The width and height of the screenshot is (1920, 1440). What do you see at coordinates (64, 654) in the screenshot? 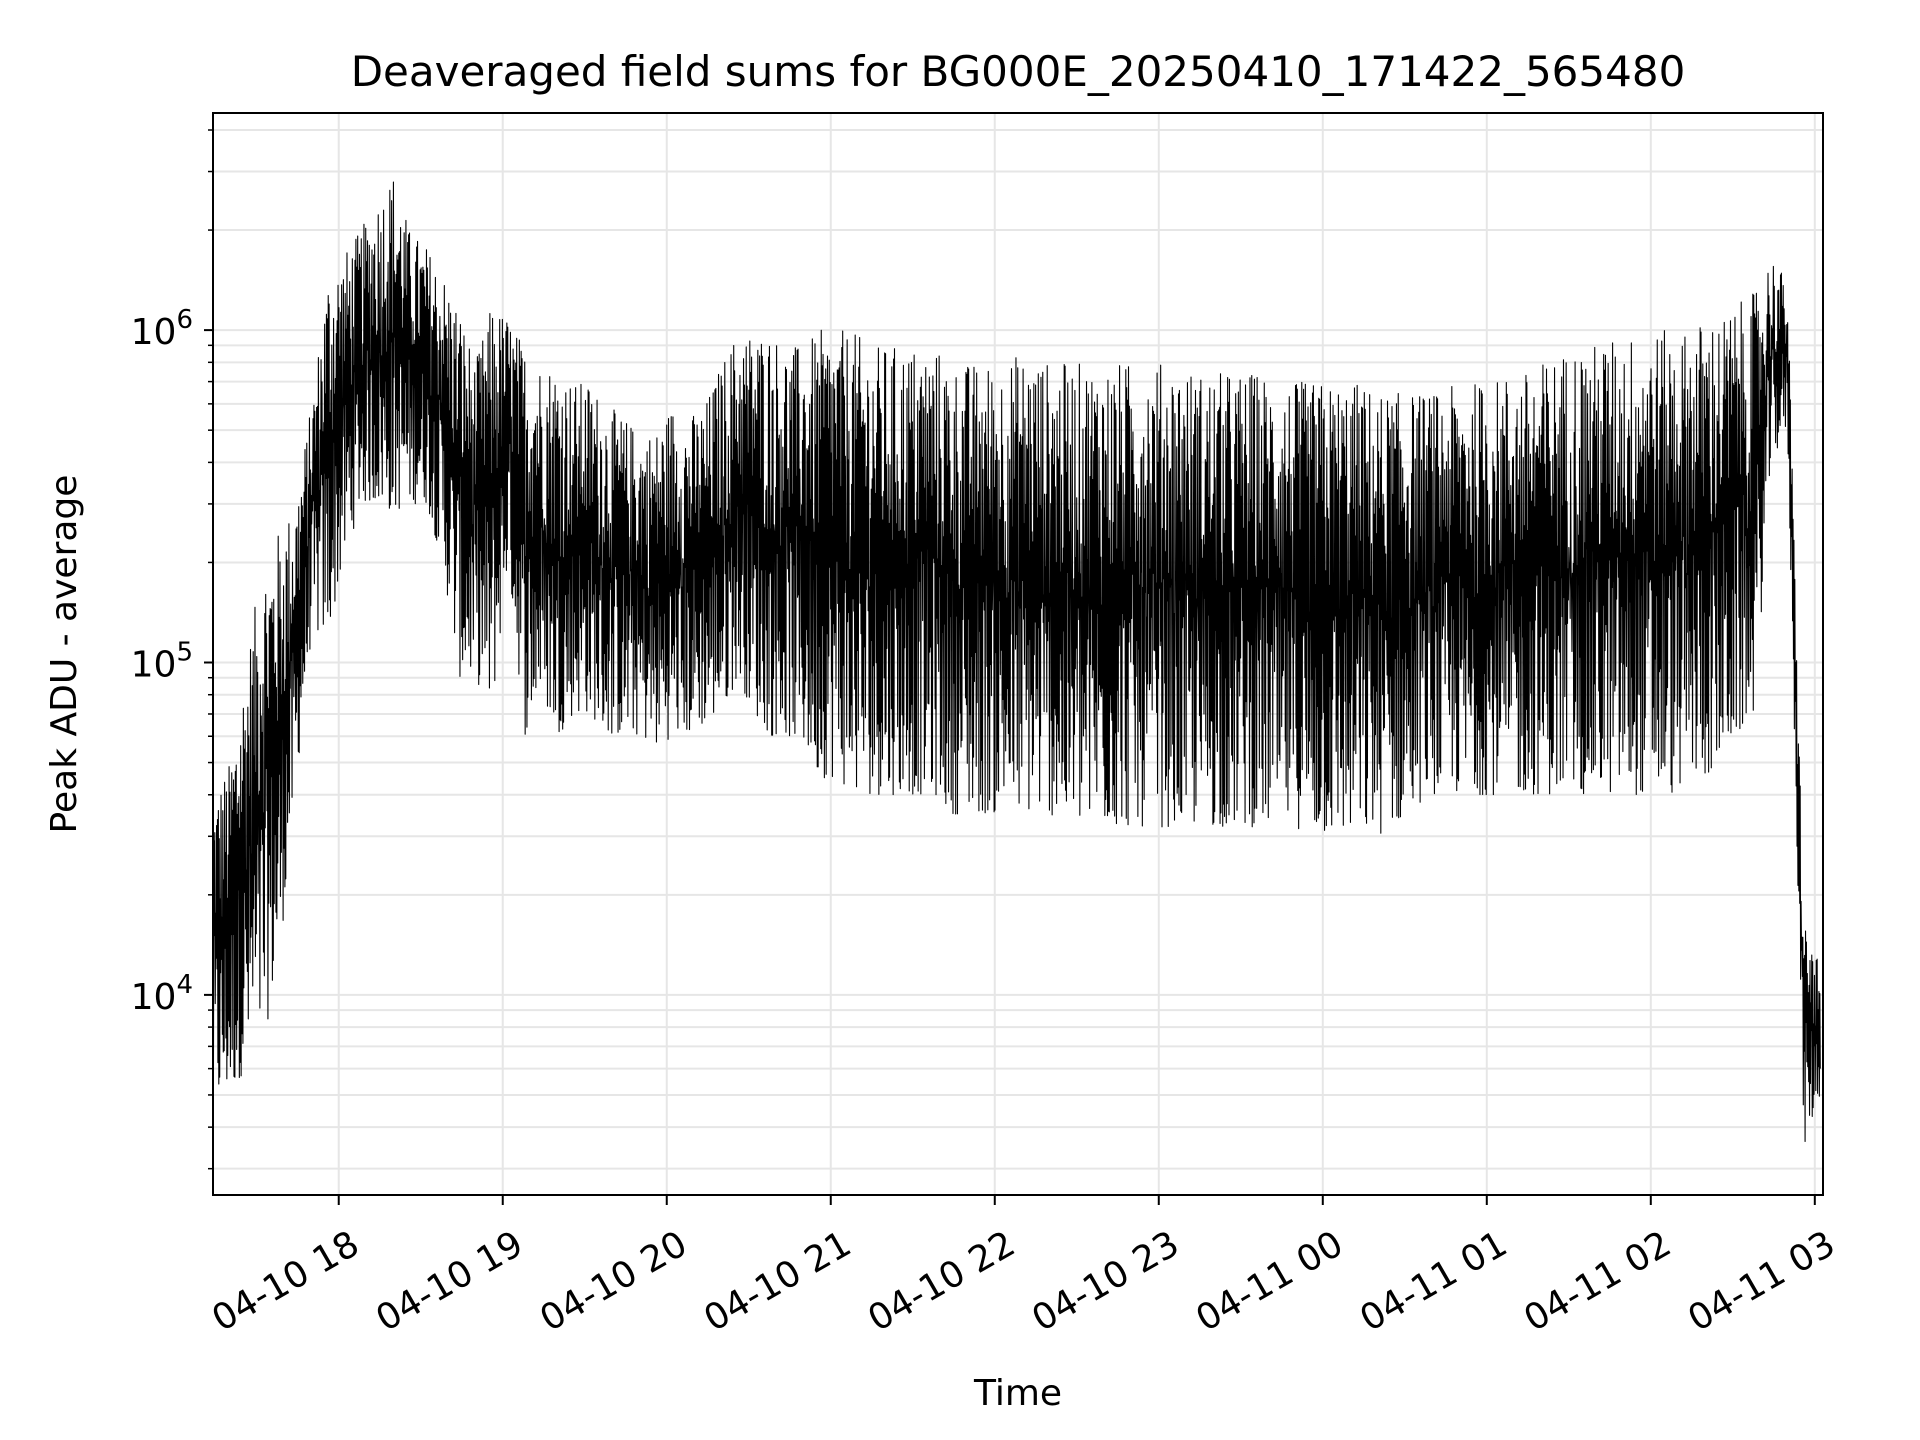
I see `y-axis-label: Peak ADU - average` at bounding box center [64, 654].